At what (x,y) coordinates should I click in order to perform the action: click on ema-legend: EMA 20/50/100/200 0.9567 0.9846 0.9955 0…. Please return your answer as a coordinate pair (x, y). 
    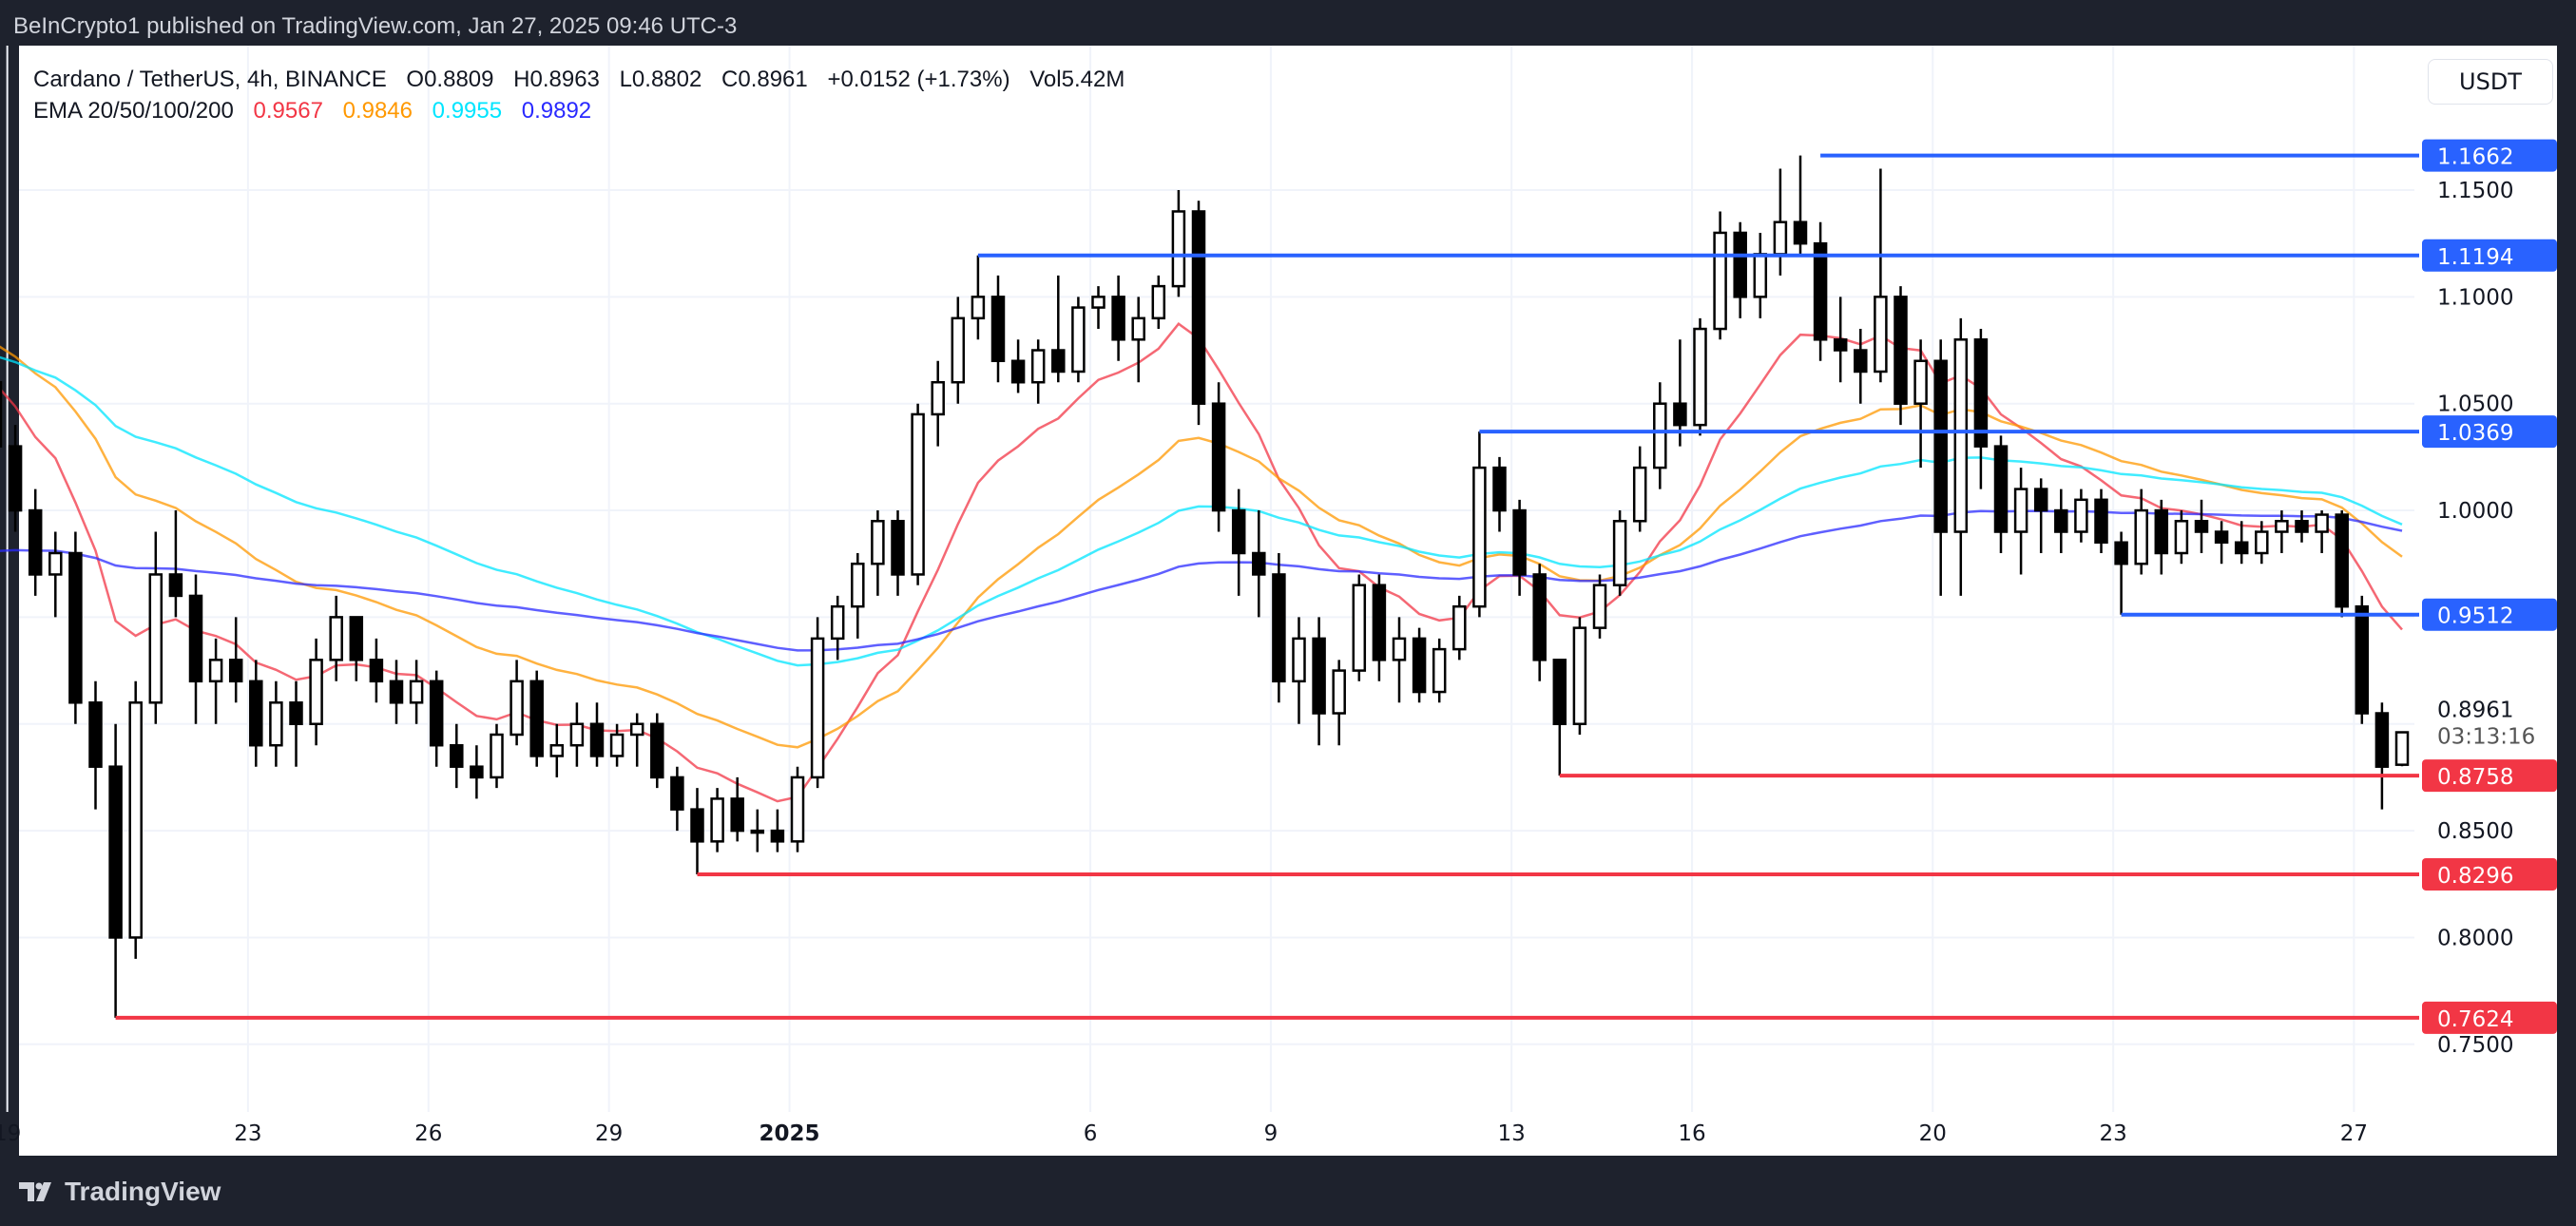
    Looking at the image, I should click on (319, 112).